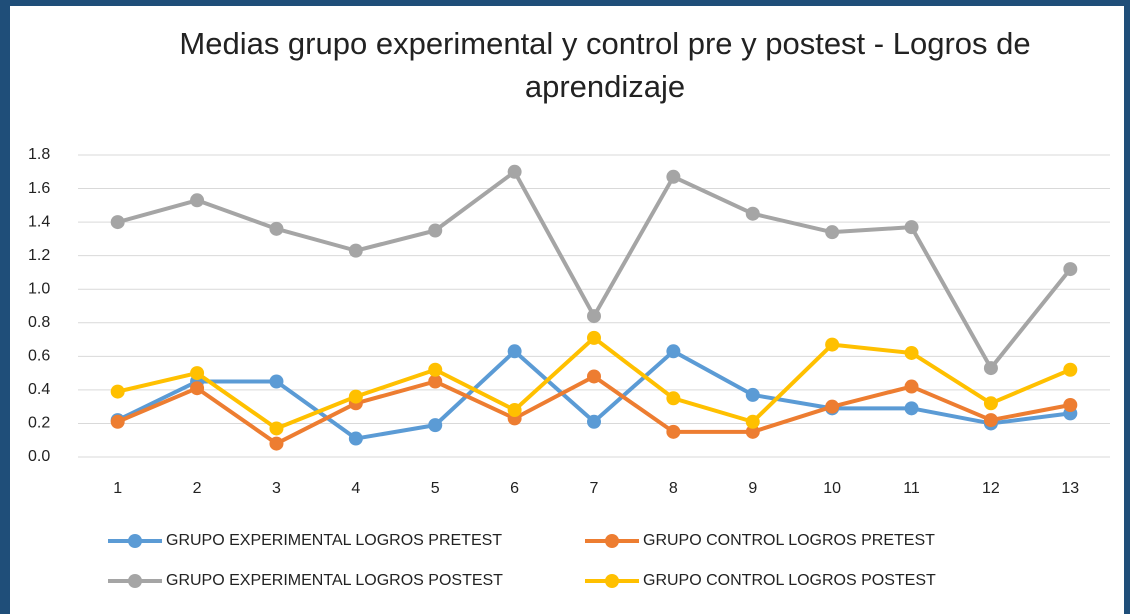  What do you see at coordinates (197, 488) in the screenshot?
I see `x-tick-label: 2` at bounding box center [197, 488].